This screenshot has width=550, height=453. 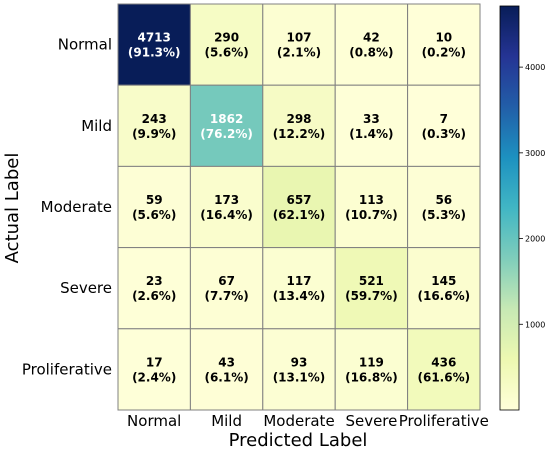 What do you see at coordinates (299, 215) in the screenshot?
I see `cell-percent-label: (62.1%)` at bounding box center [299, 215].